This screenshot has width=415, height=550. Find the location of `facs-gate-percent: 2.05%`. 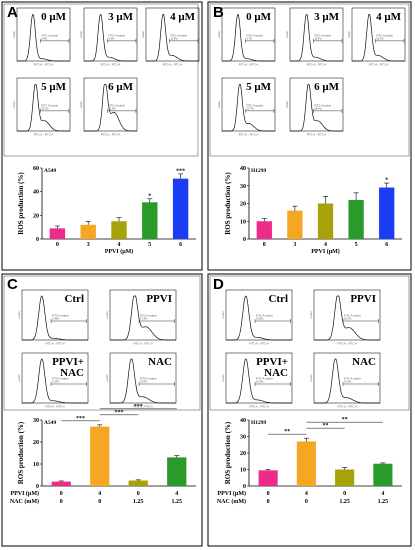

facs-gate-percent: 2.05% is located at coordinates (56, 319).